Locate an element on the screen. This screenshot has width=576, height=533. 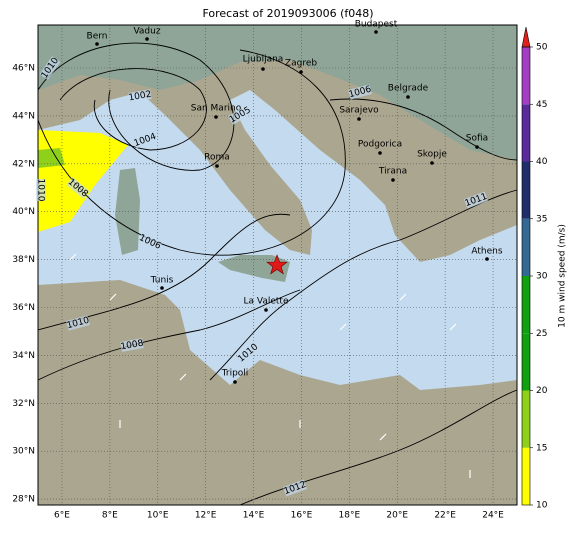
isobar-label: 1002 is located at coordinates (140, 97).